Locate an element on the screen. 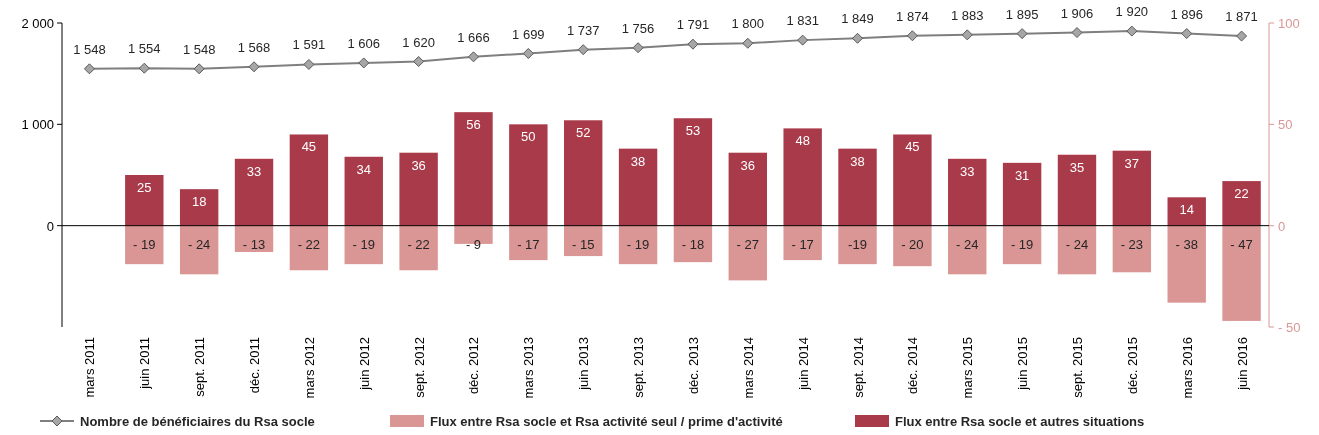 This screenshot has width=1319, height=435. data-label: 1 874 is located at coordinates (912, 16).